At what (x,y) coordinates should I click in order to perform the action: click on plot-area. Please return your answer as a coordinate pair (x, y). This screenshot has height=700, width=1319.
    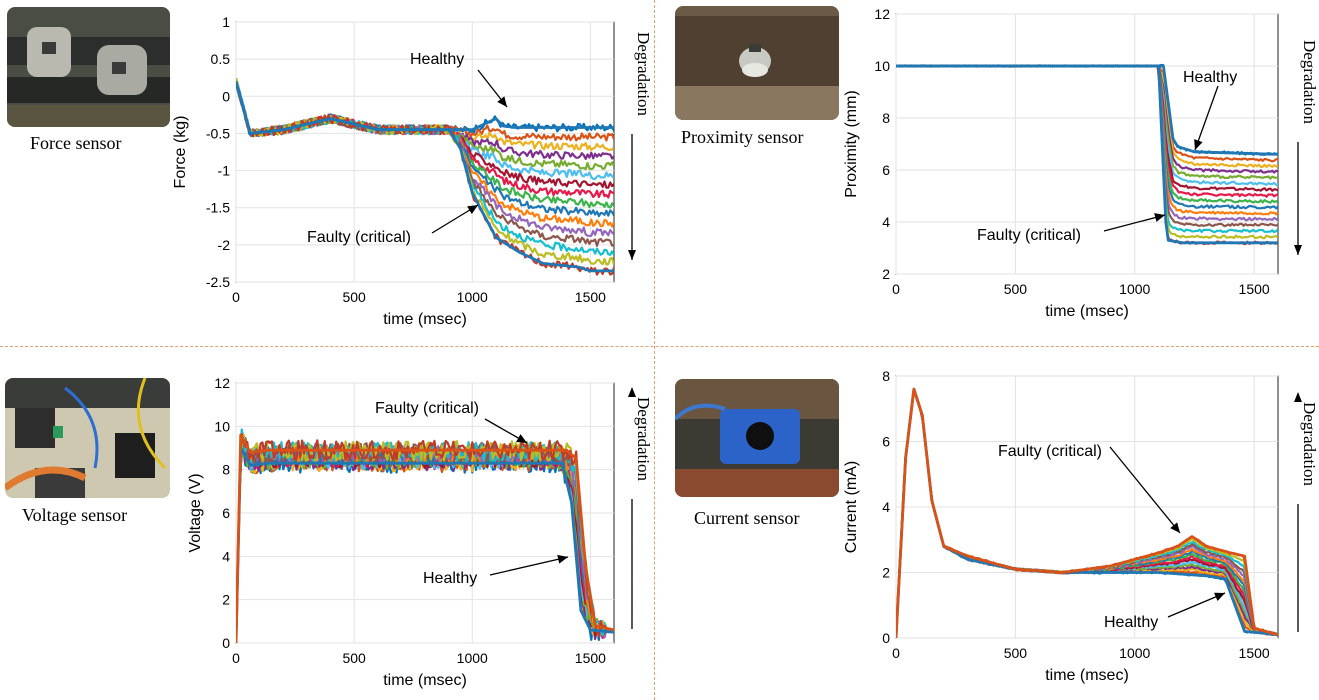
    Looking at the image, I should click on (1087, 144).